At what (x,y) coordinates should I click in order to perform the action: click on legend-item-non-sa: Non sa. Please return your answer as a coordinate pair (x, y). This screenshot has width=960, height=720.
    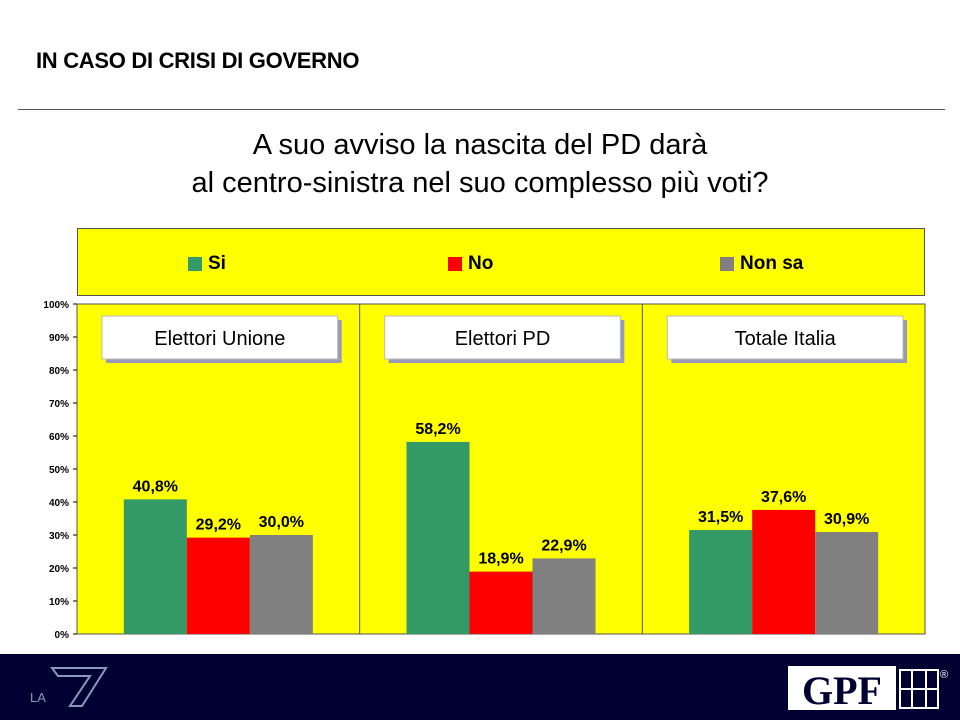
    Looking at the image, I should click on (761, 264).